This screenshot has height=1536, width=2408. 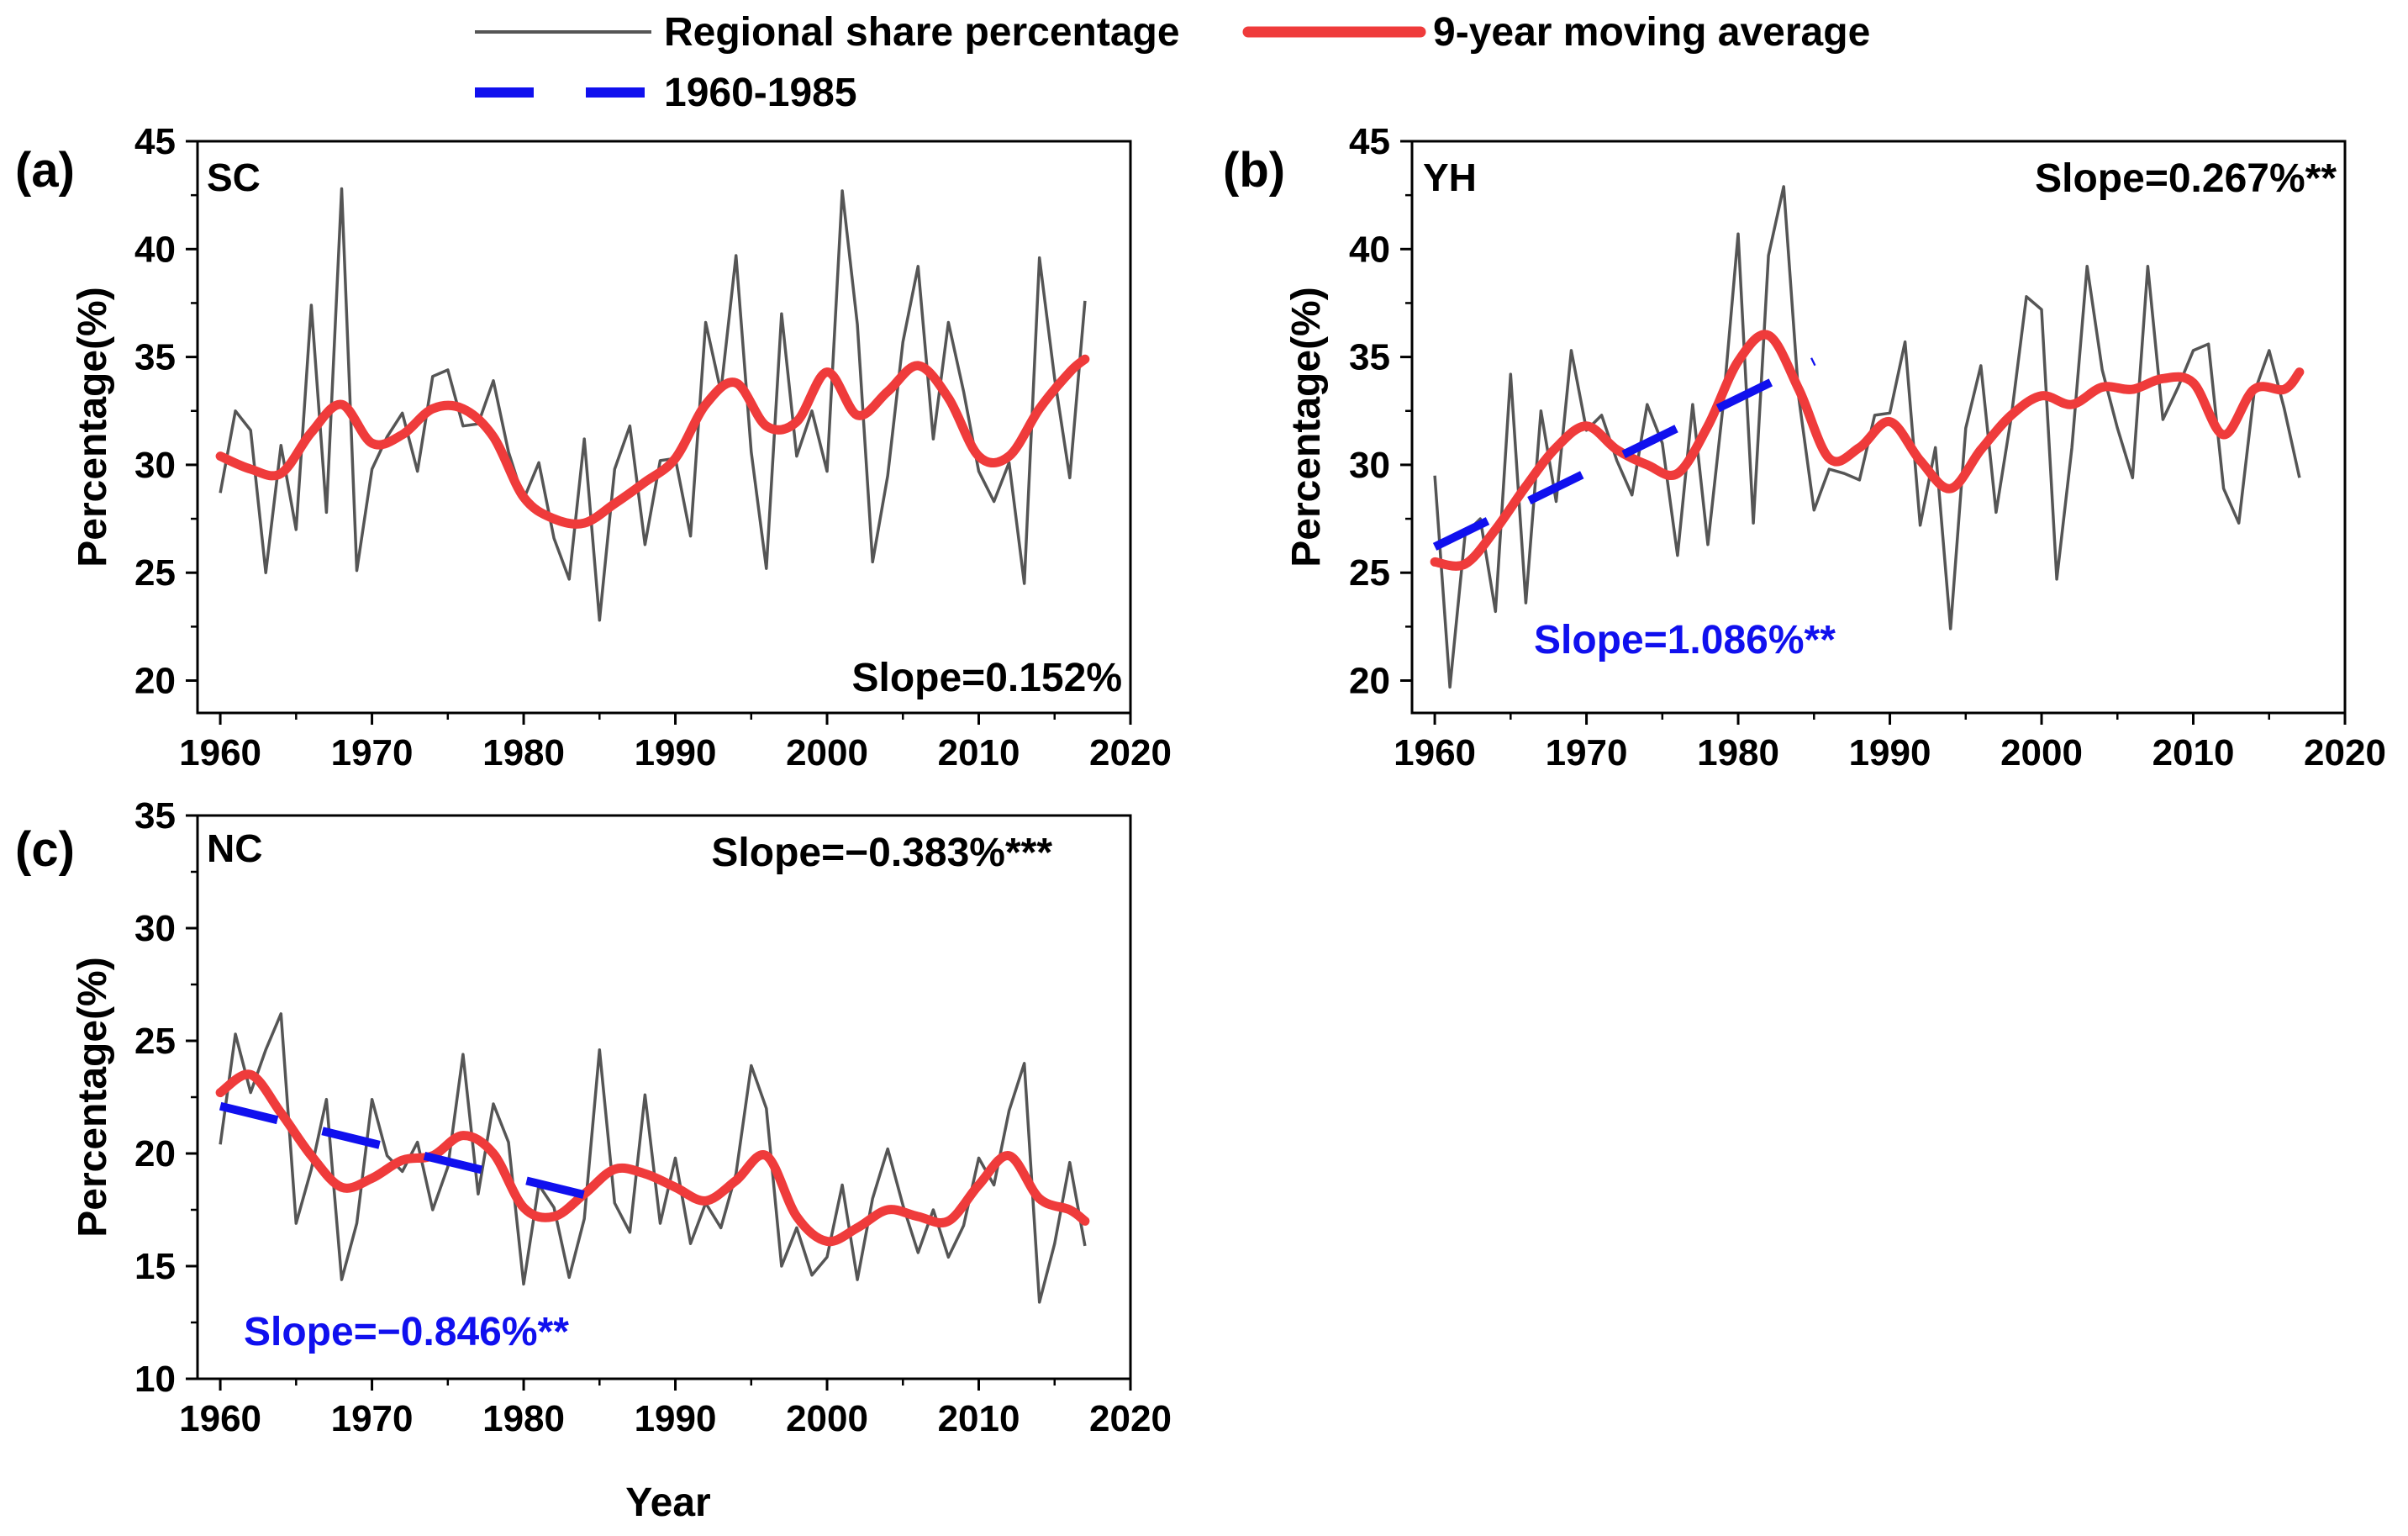 What do you see at coordinates (155, 1379) in the screenshot?
I see `panel-c-ytick-label-10: 10` at bounding box center [155, 1379].